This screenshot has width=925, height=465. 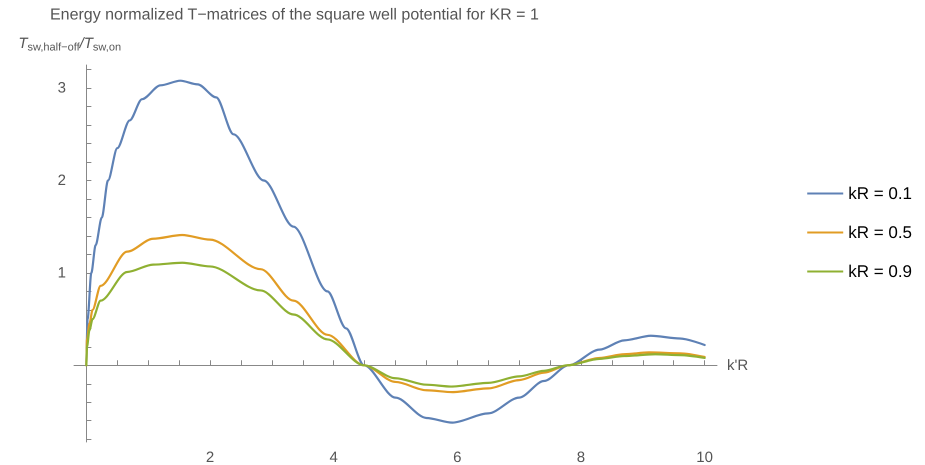 What do you see at coordinates (334, 457) in the screenshot?
I see `x-tick-label: 4` at bounding box center [334, 457].